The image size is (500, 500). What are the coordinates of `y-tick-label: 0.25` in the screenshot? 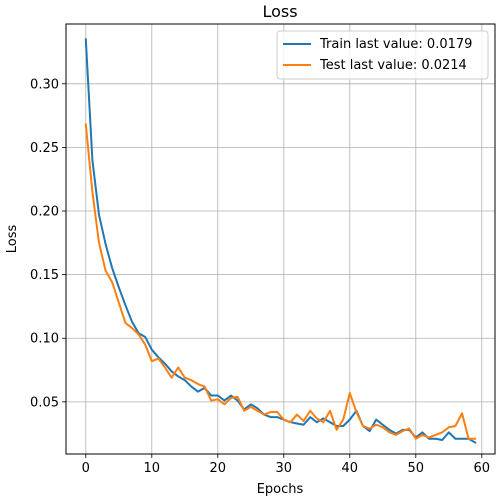 It's located at (44, 148).